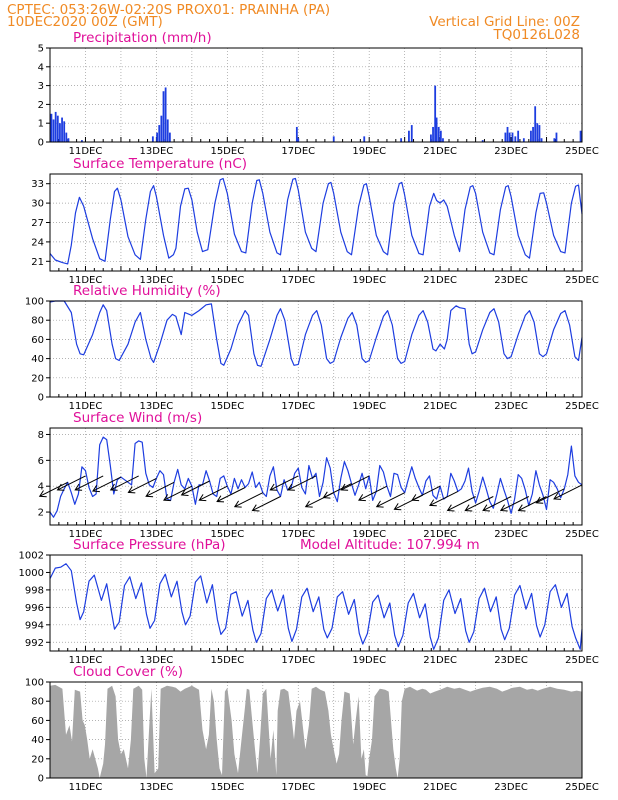 The image size is (618, 800). Describe the element at coordinates (37, 740) in the screenshot. I see `y-tick-label: 40` at that location.